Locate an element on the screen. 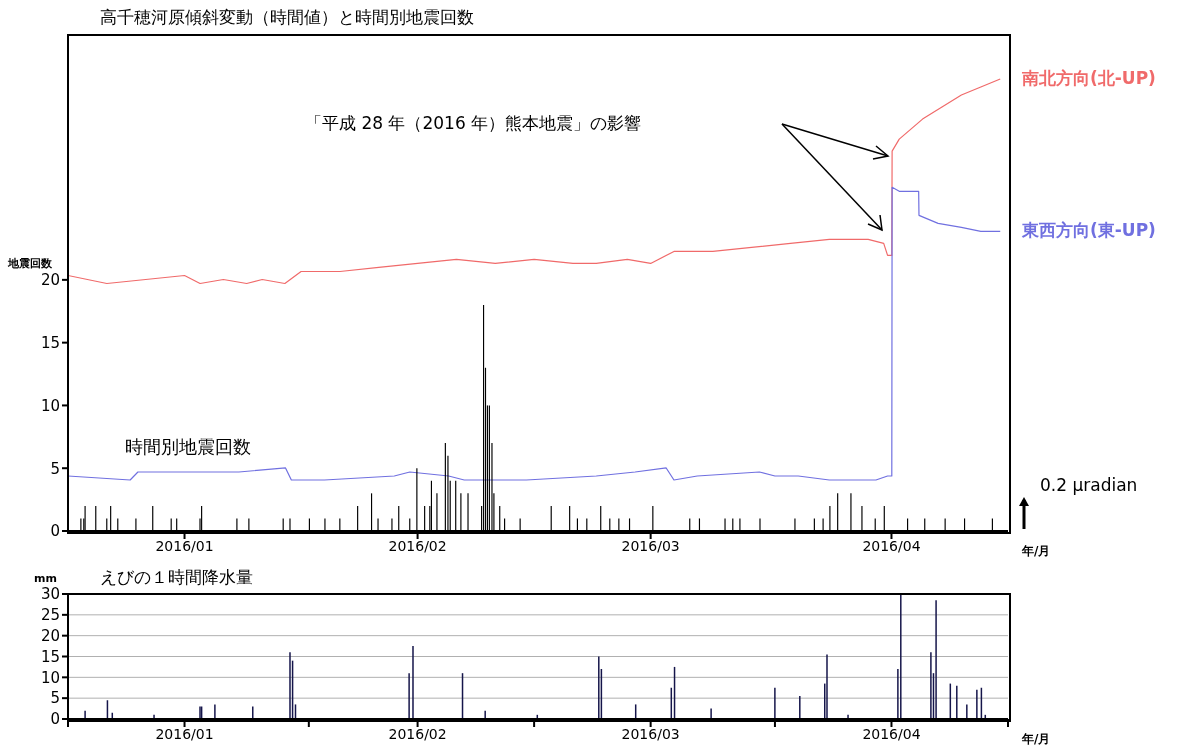 This screenshot has height=749, width=1195. chart-title: 高千穂河原傾斜変動（時間値）と時間別地震回数 is located at coordinates (287, 17).